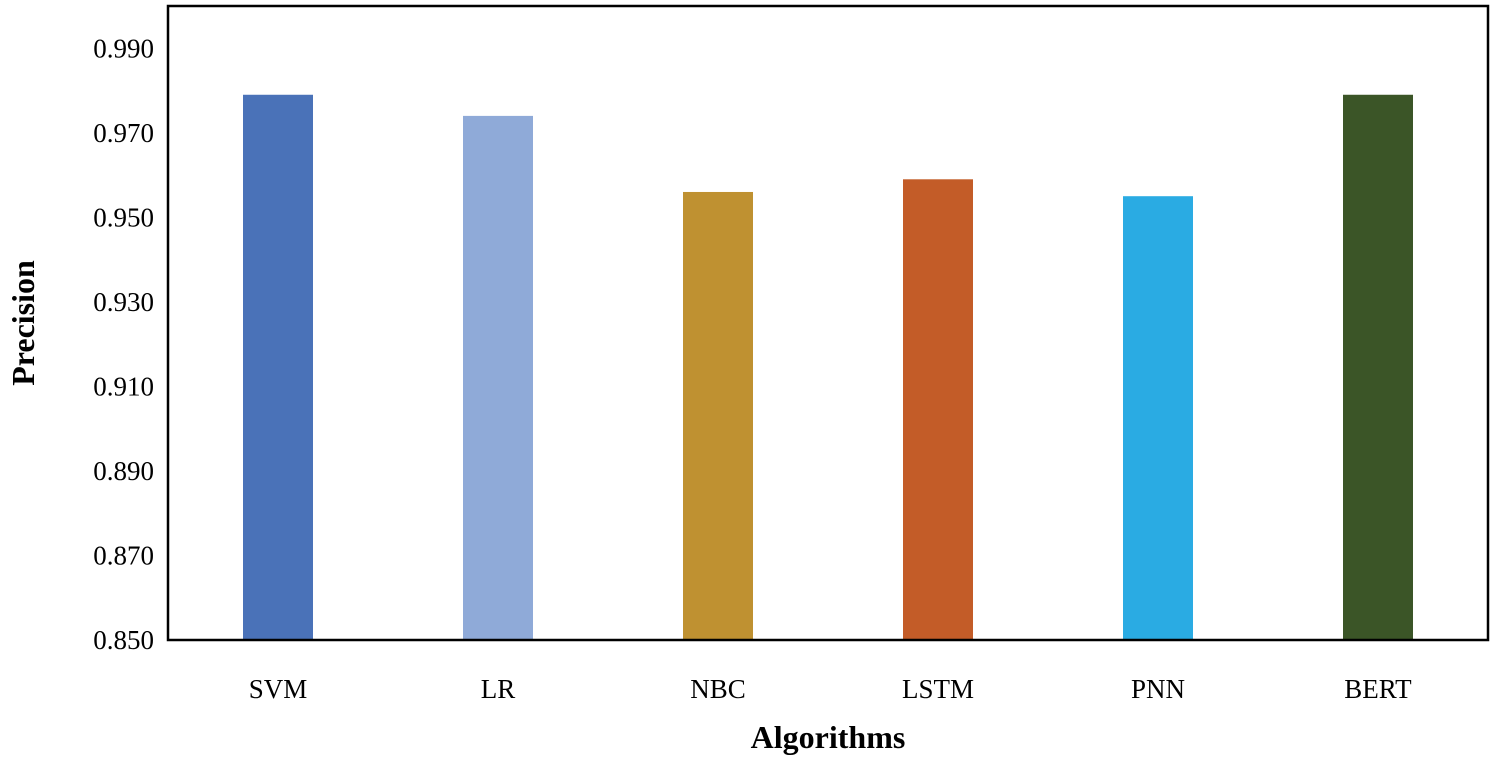 This screenshot has width=1494, height=760. Describe the element at coordinates (938, 409) in the screenshot. I see `bar-lstm` at that location.